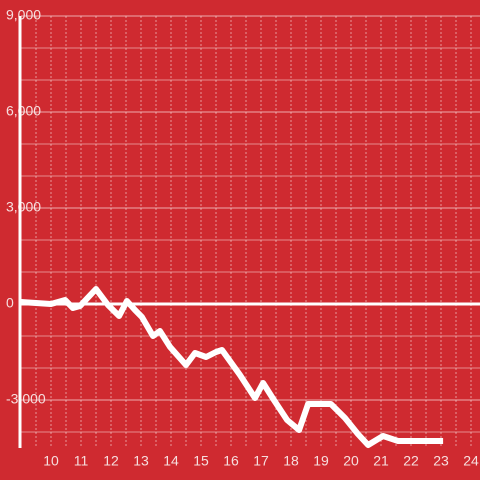 The width and height of the screenshot is (480, 480). Describe the element at coordinates (111, 461) in the screenshot. I see `x-tick-label: 12` at that location.